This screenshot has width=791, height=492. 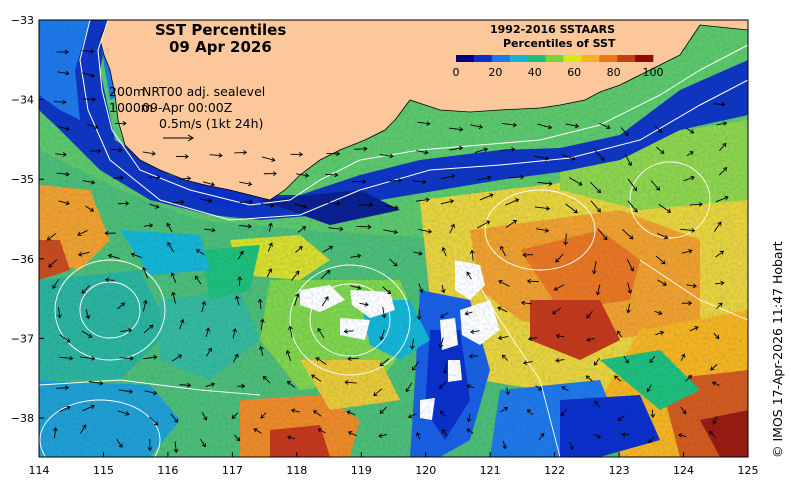 I want to click on x-tick-label: 118, so click(x=296, y=470).